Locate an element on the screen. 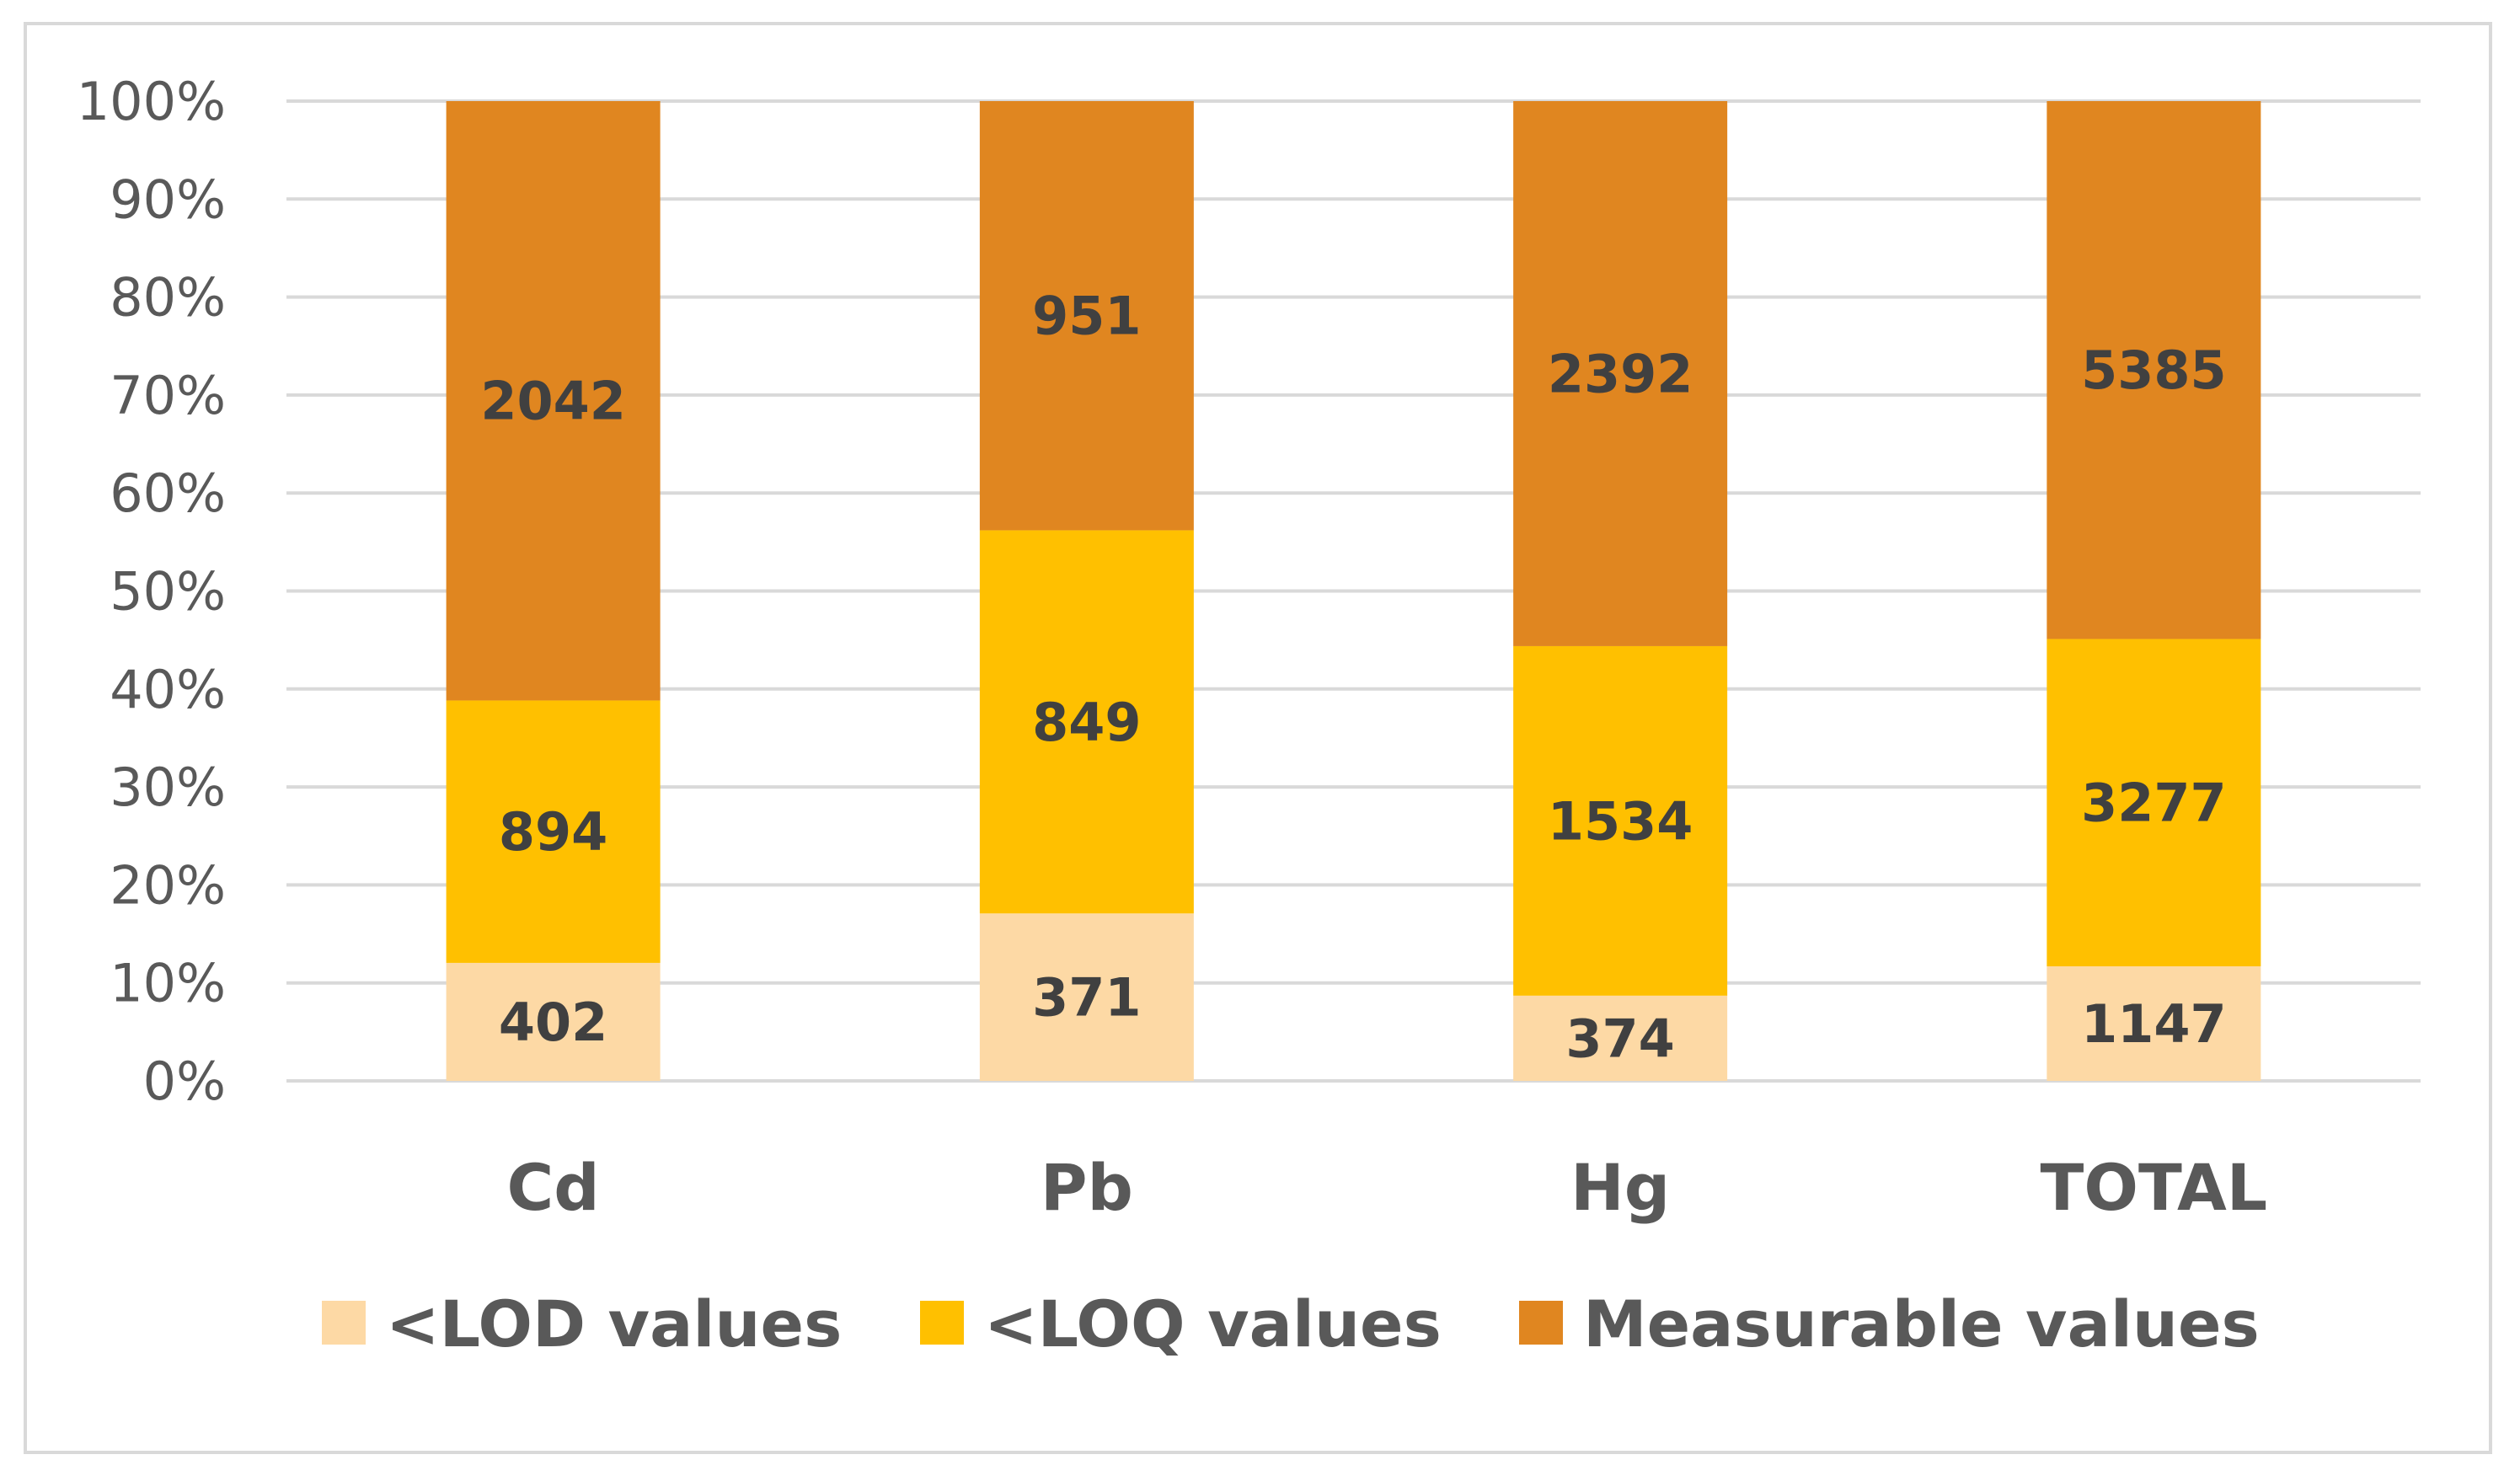 The width and height of the screenshot is (2520, 1476). data-label: 894 is located at coordinates (553, 832).